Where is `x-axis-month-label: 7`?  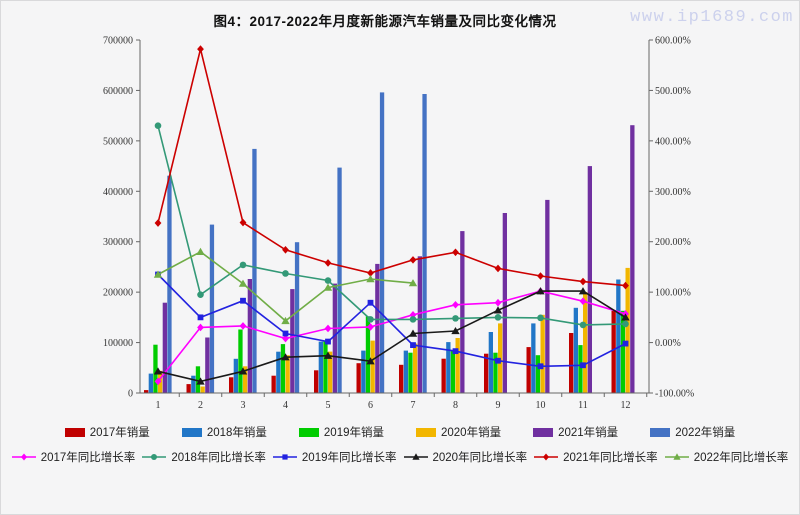
x-axis-month-label: 7 is located at coordinates (413, 405).